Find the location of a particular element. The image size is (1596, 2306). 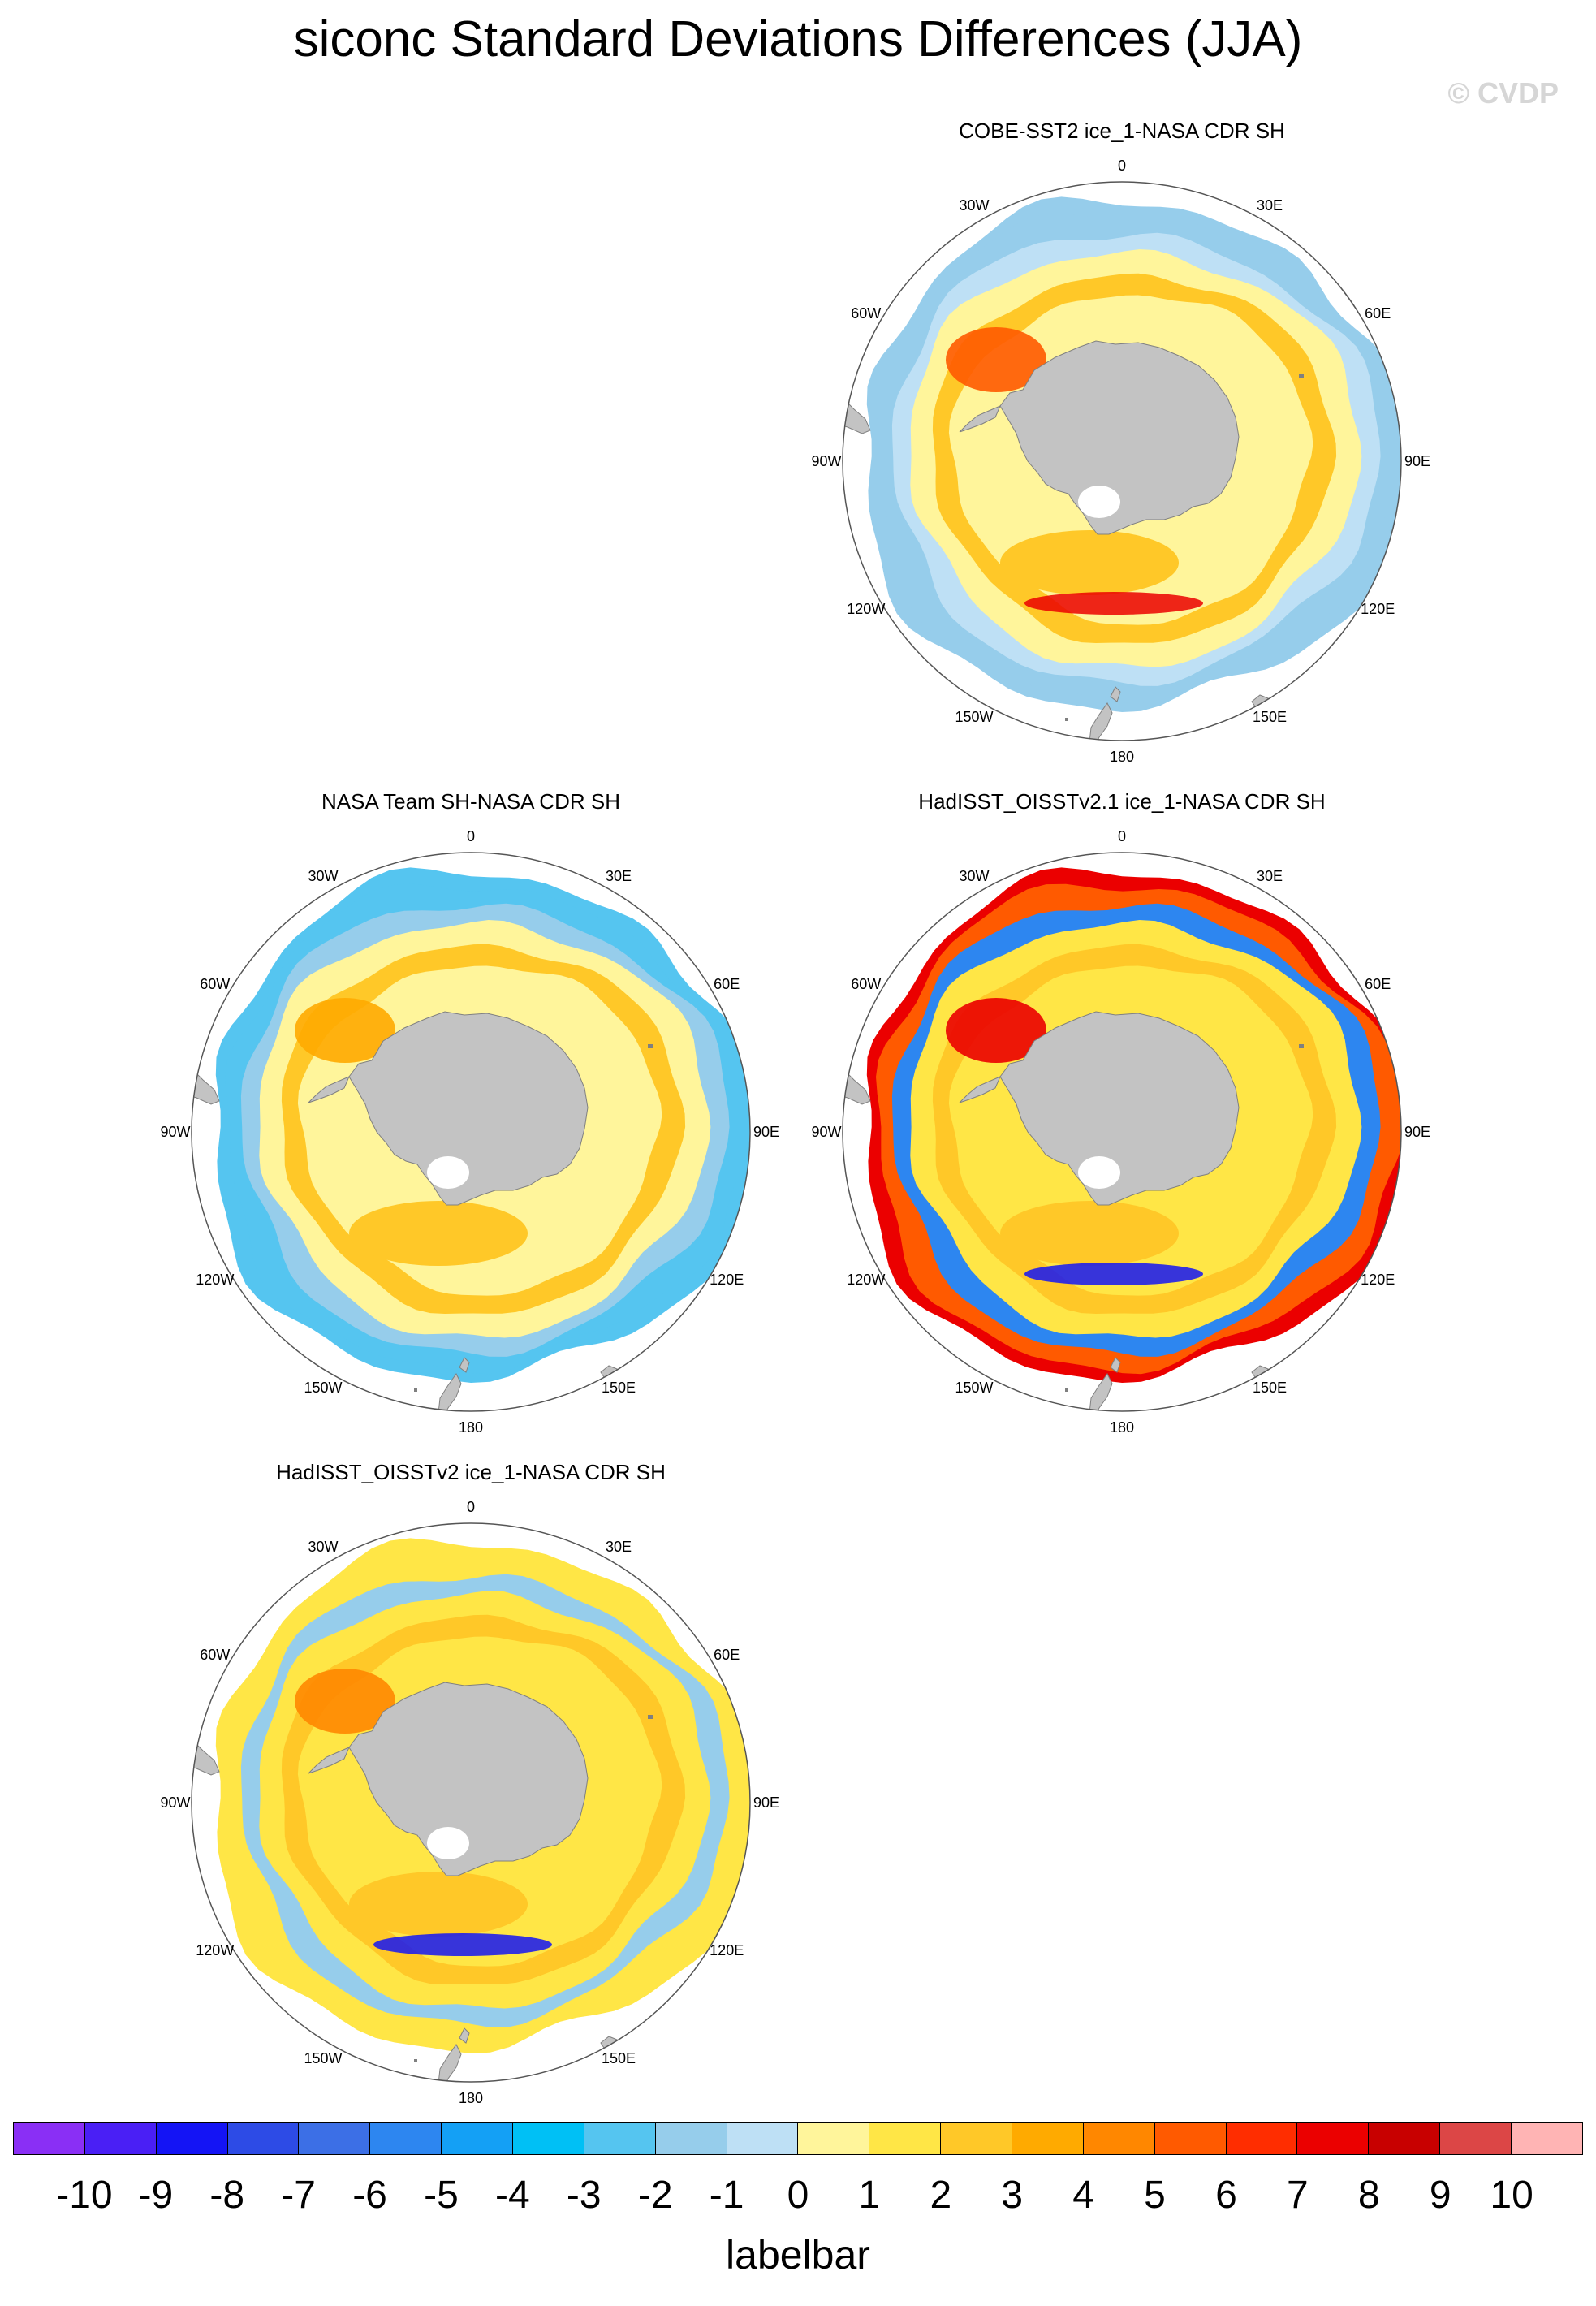

labelbar-title: labelbar is located at coordinates (798, 2255).